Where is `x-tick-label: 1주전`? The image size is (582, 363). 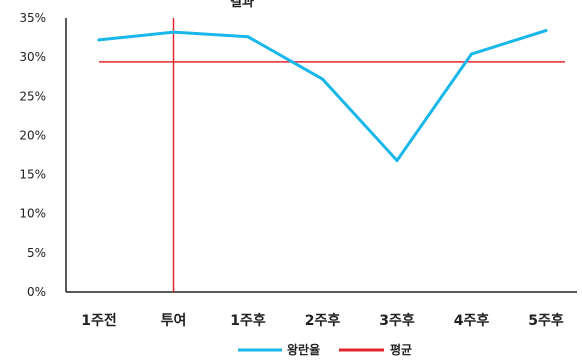 x-tick-label: 1주전 is located at coordinates (99, 320).